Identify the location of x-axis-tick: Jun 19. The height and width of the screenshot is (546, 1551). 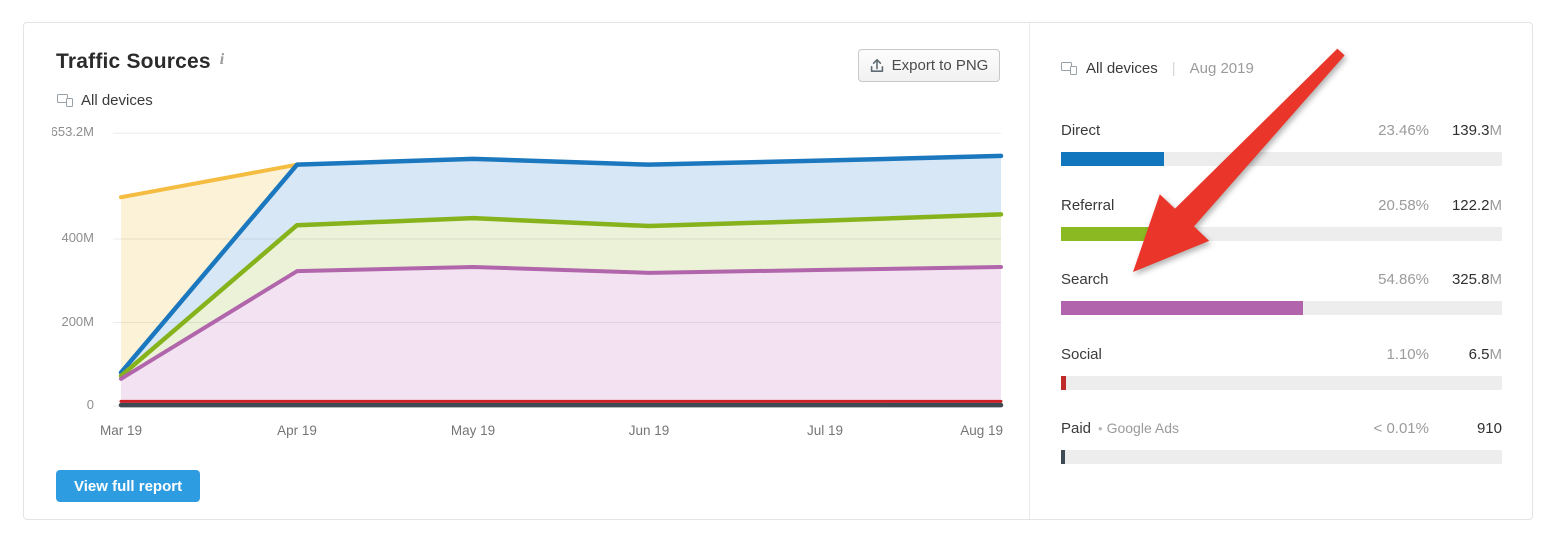
(649, 430).